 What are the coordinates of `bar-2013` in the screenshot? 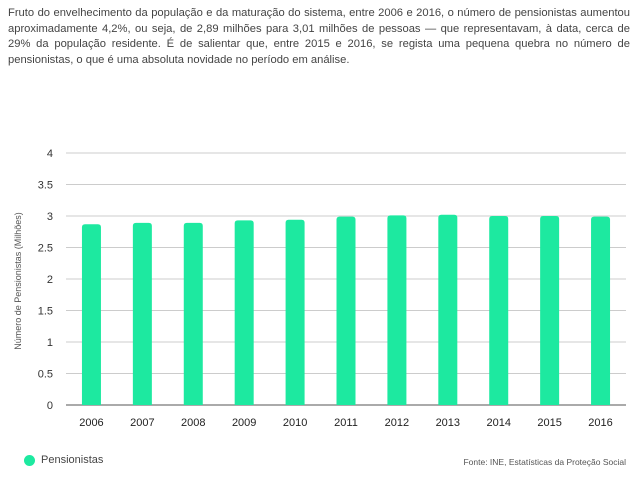 It's located at (448, 309).